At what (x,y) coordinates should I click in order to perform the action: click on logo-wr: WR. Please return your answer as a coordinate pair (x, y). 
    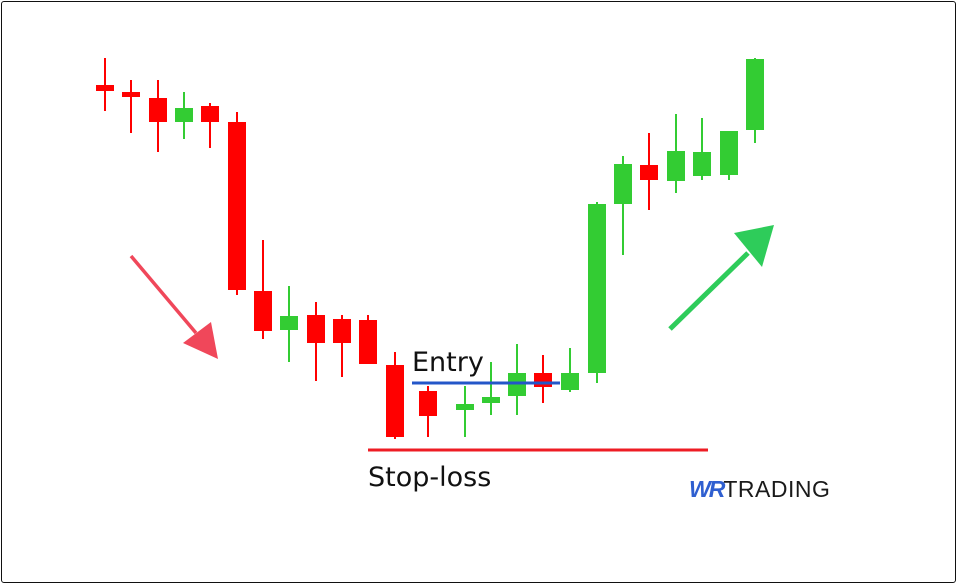
    Looking at the image, I should click on (707, 489).